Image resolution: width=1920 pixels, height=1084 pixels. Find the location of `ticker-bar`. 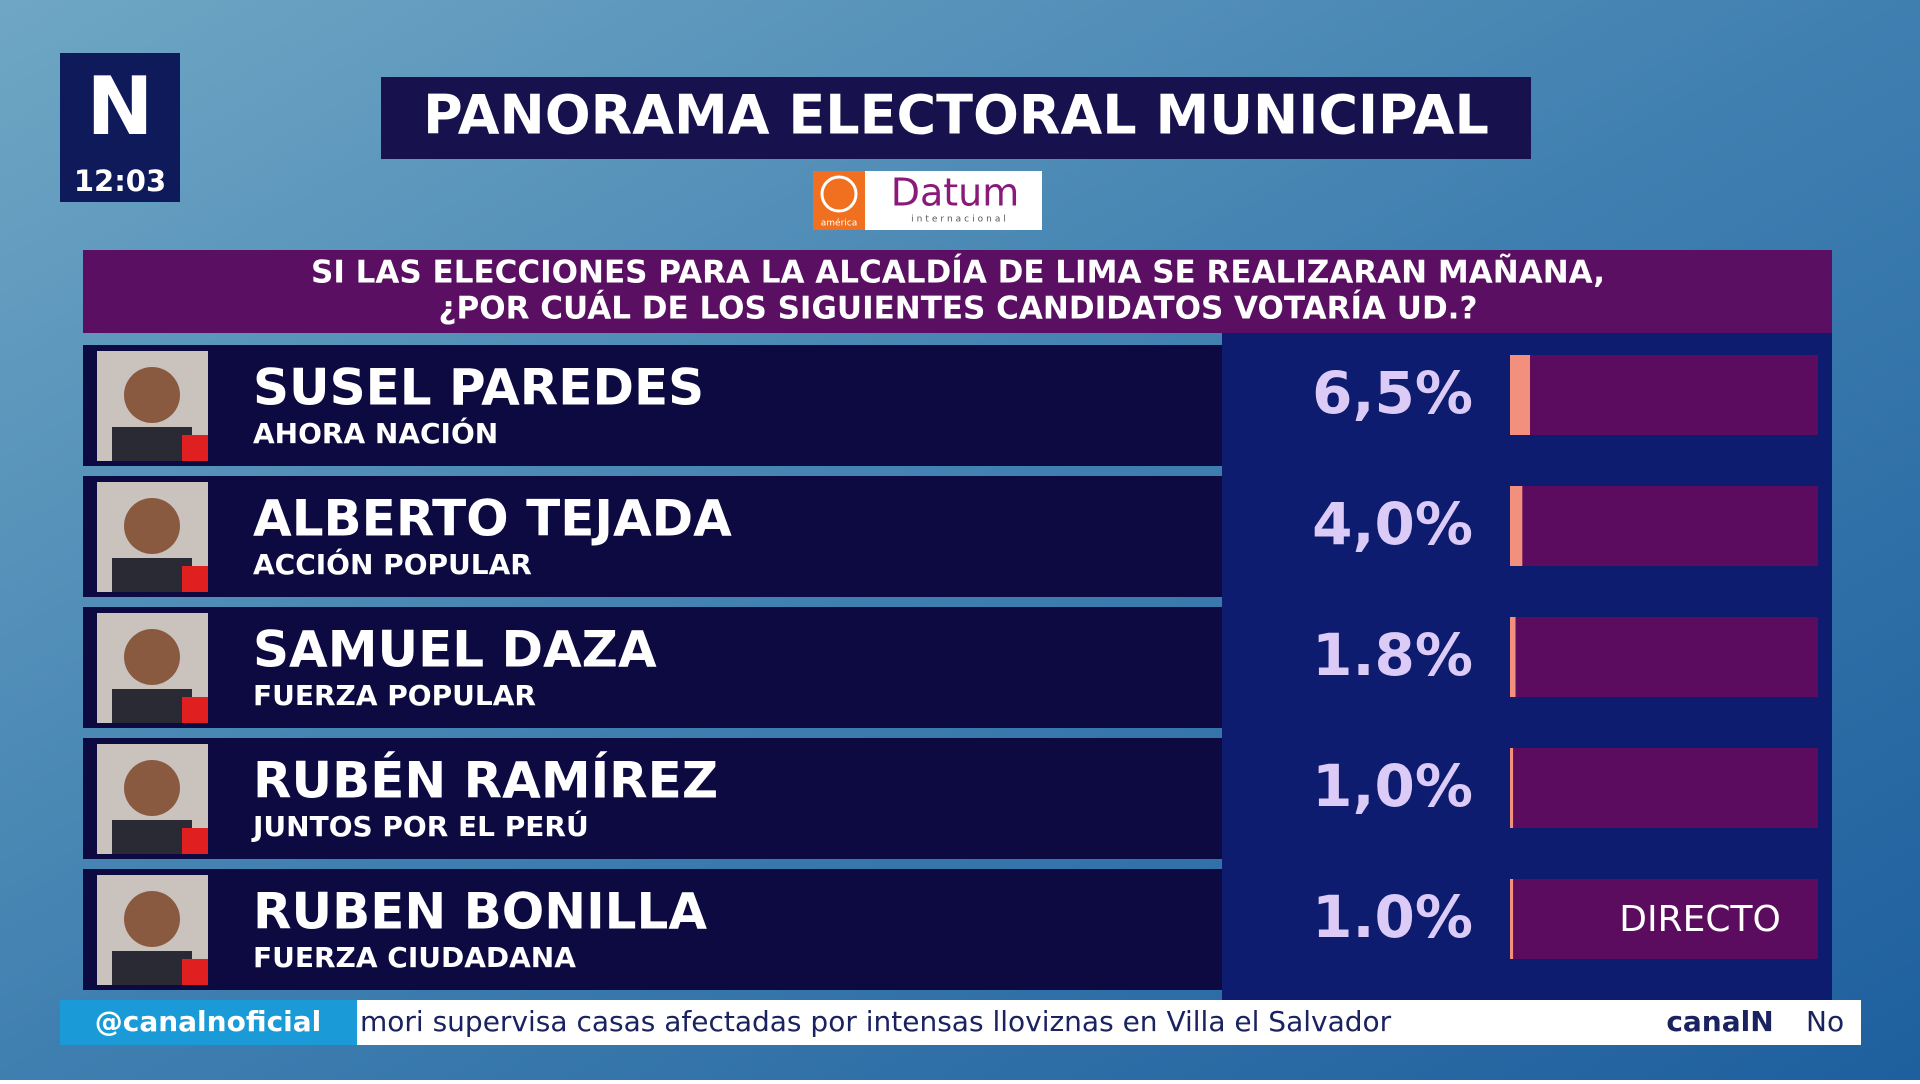

ticker-bar is located at coordinates (960, 1022).